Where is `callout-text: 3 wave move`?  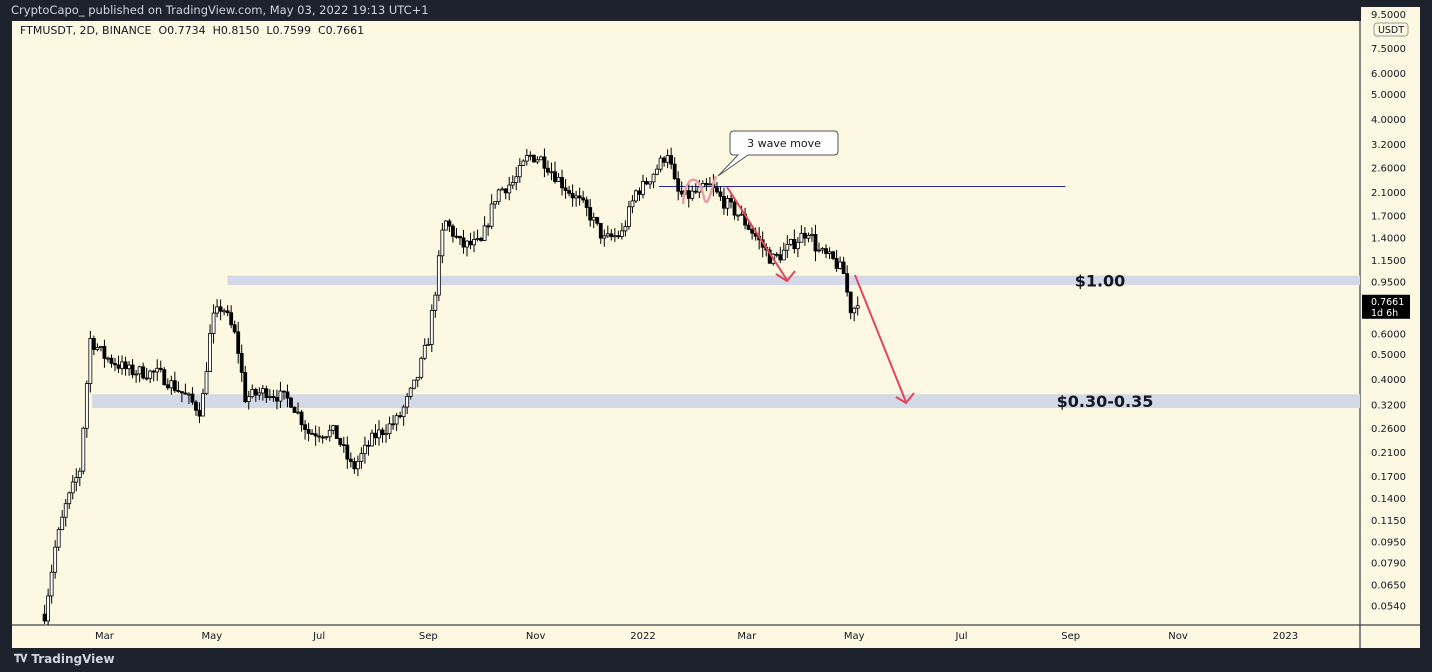
callout-text: 3 wave move is located at coordinates (784, 143).